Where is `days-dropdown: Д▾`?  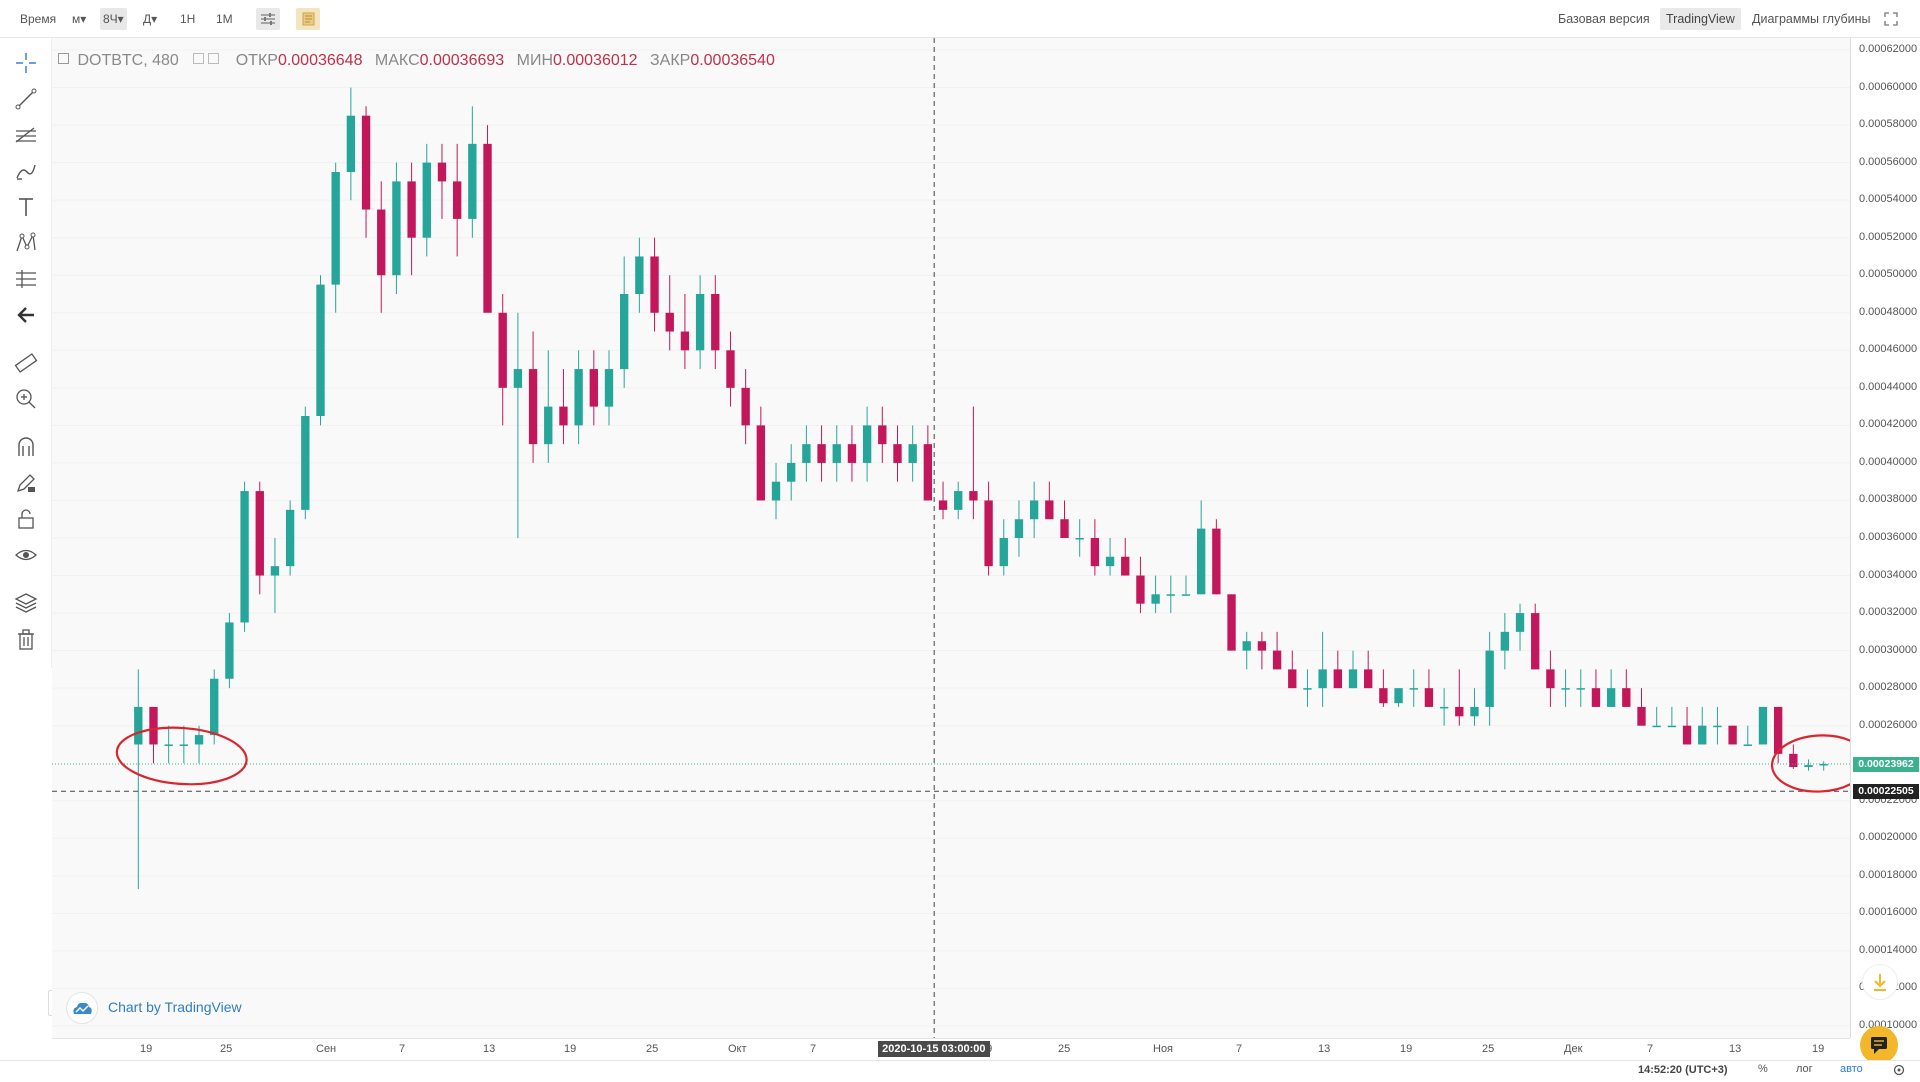 days-dropdown: Д▾ is located at coordinates (150, 19).